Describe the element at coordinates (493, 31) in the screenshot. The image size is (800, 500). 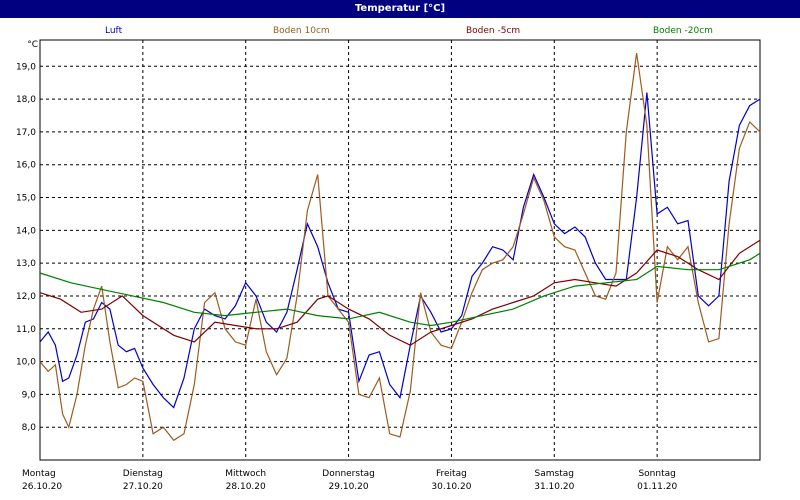
I see `legend-entry: Boden -5cm` at that location.